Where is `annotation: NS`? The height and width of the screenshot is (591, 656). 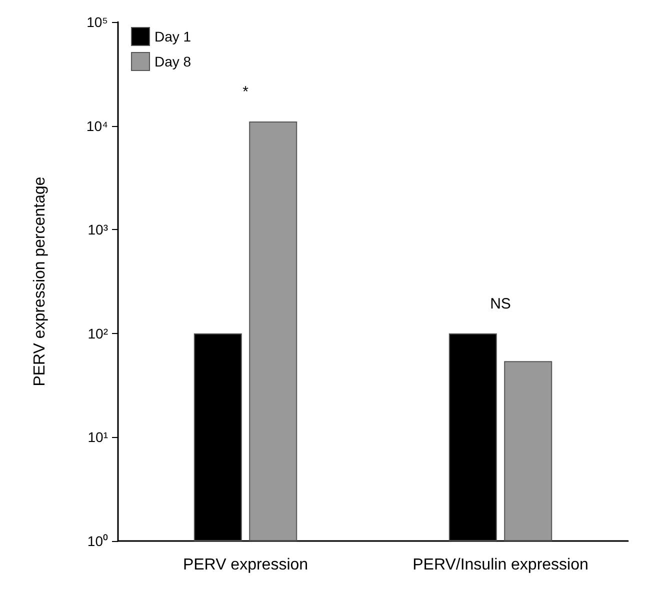 annotation: NS is located at coordinates (500, 303).